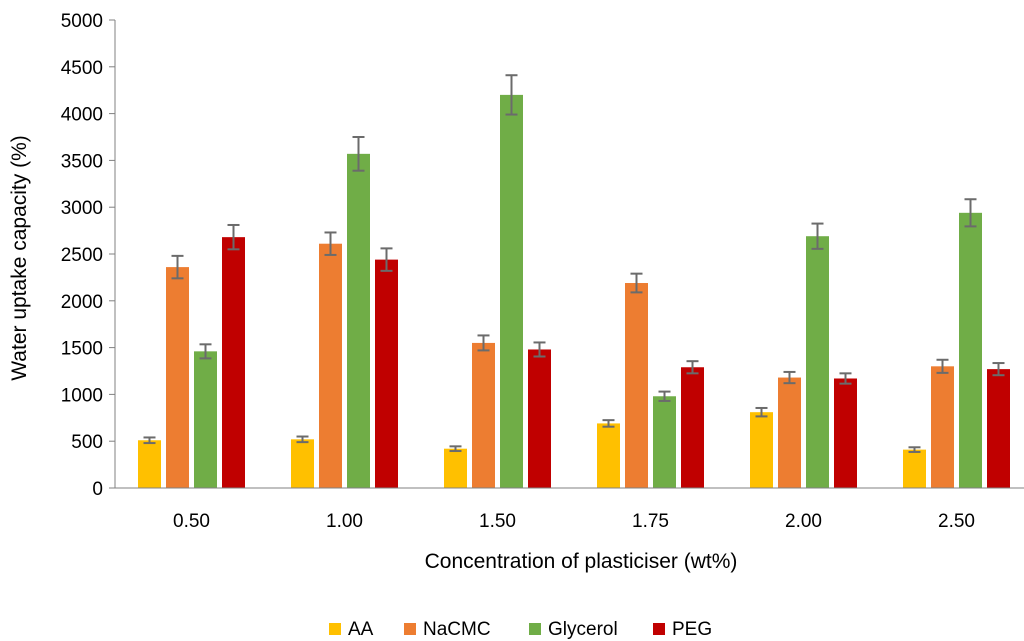 The width and height of the screenshot is (1024, 641). I want to click on x-tick-label: 1.50, so click(497, 521).